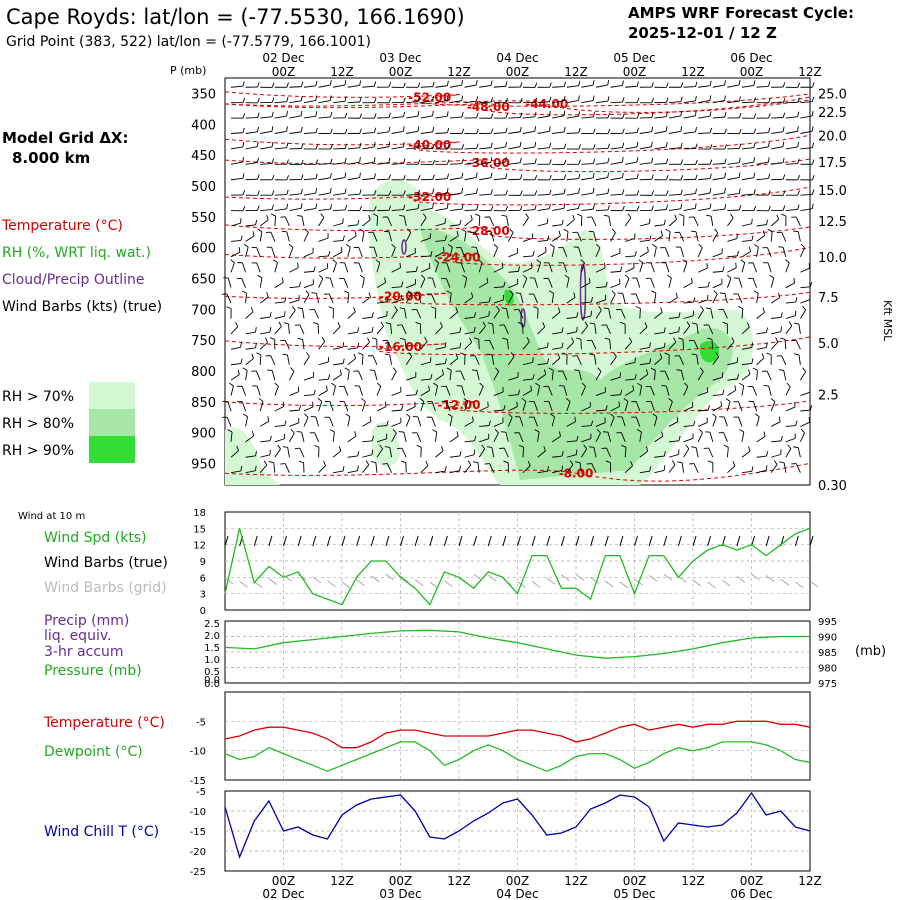  What do you see at coordinates (203, 611) in the screenshot?
I see `wind-tick-label: 0` at bounding box center [203, 611].